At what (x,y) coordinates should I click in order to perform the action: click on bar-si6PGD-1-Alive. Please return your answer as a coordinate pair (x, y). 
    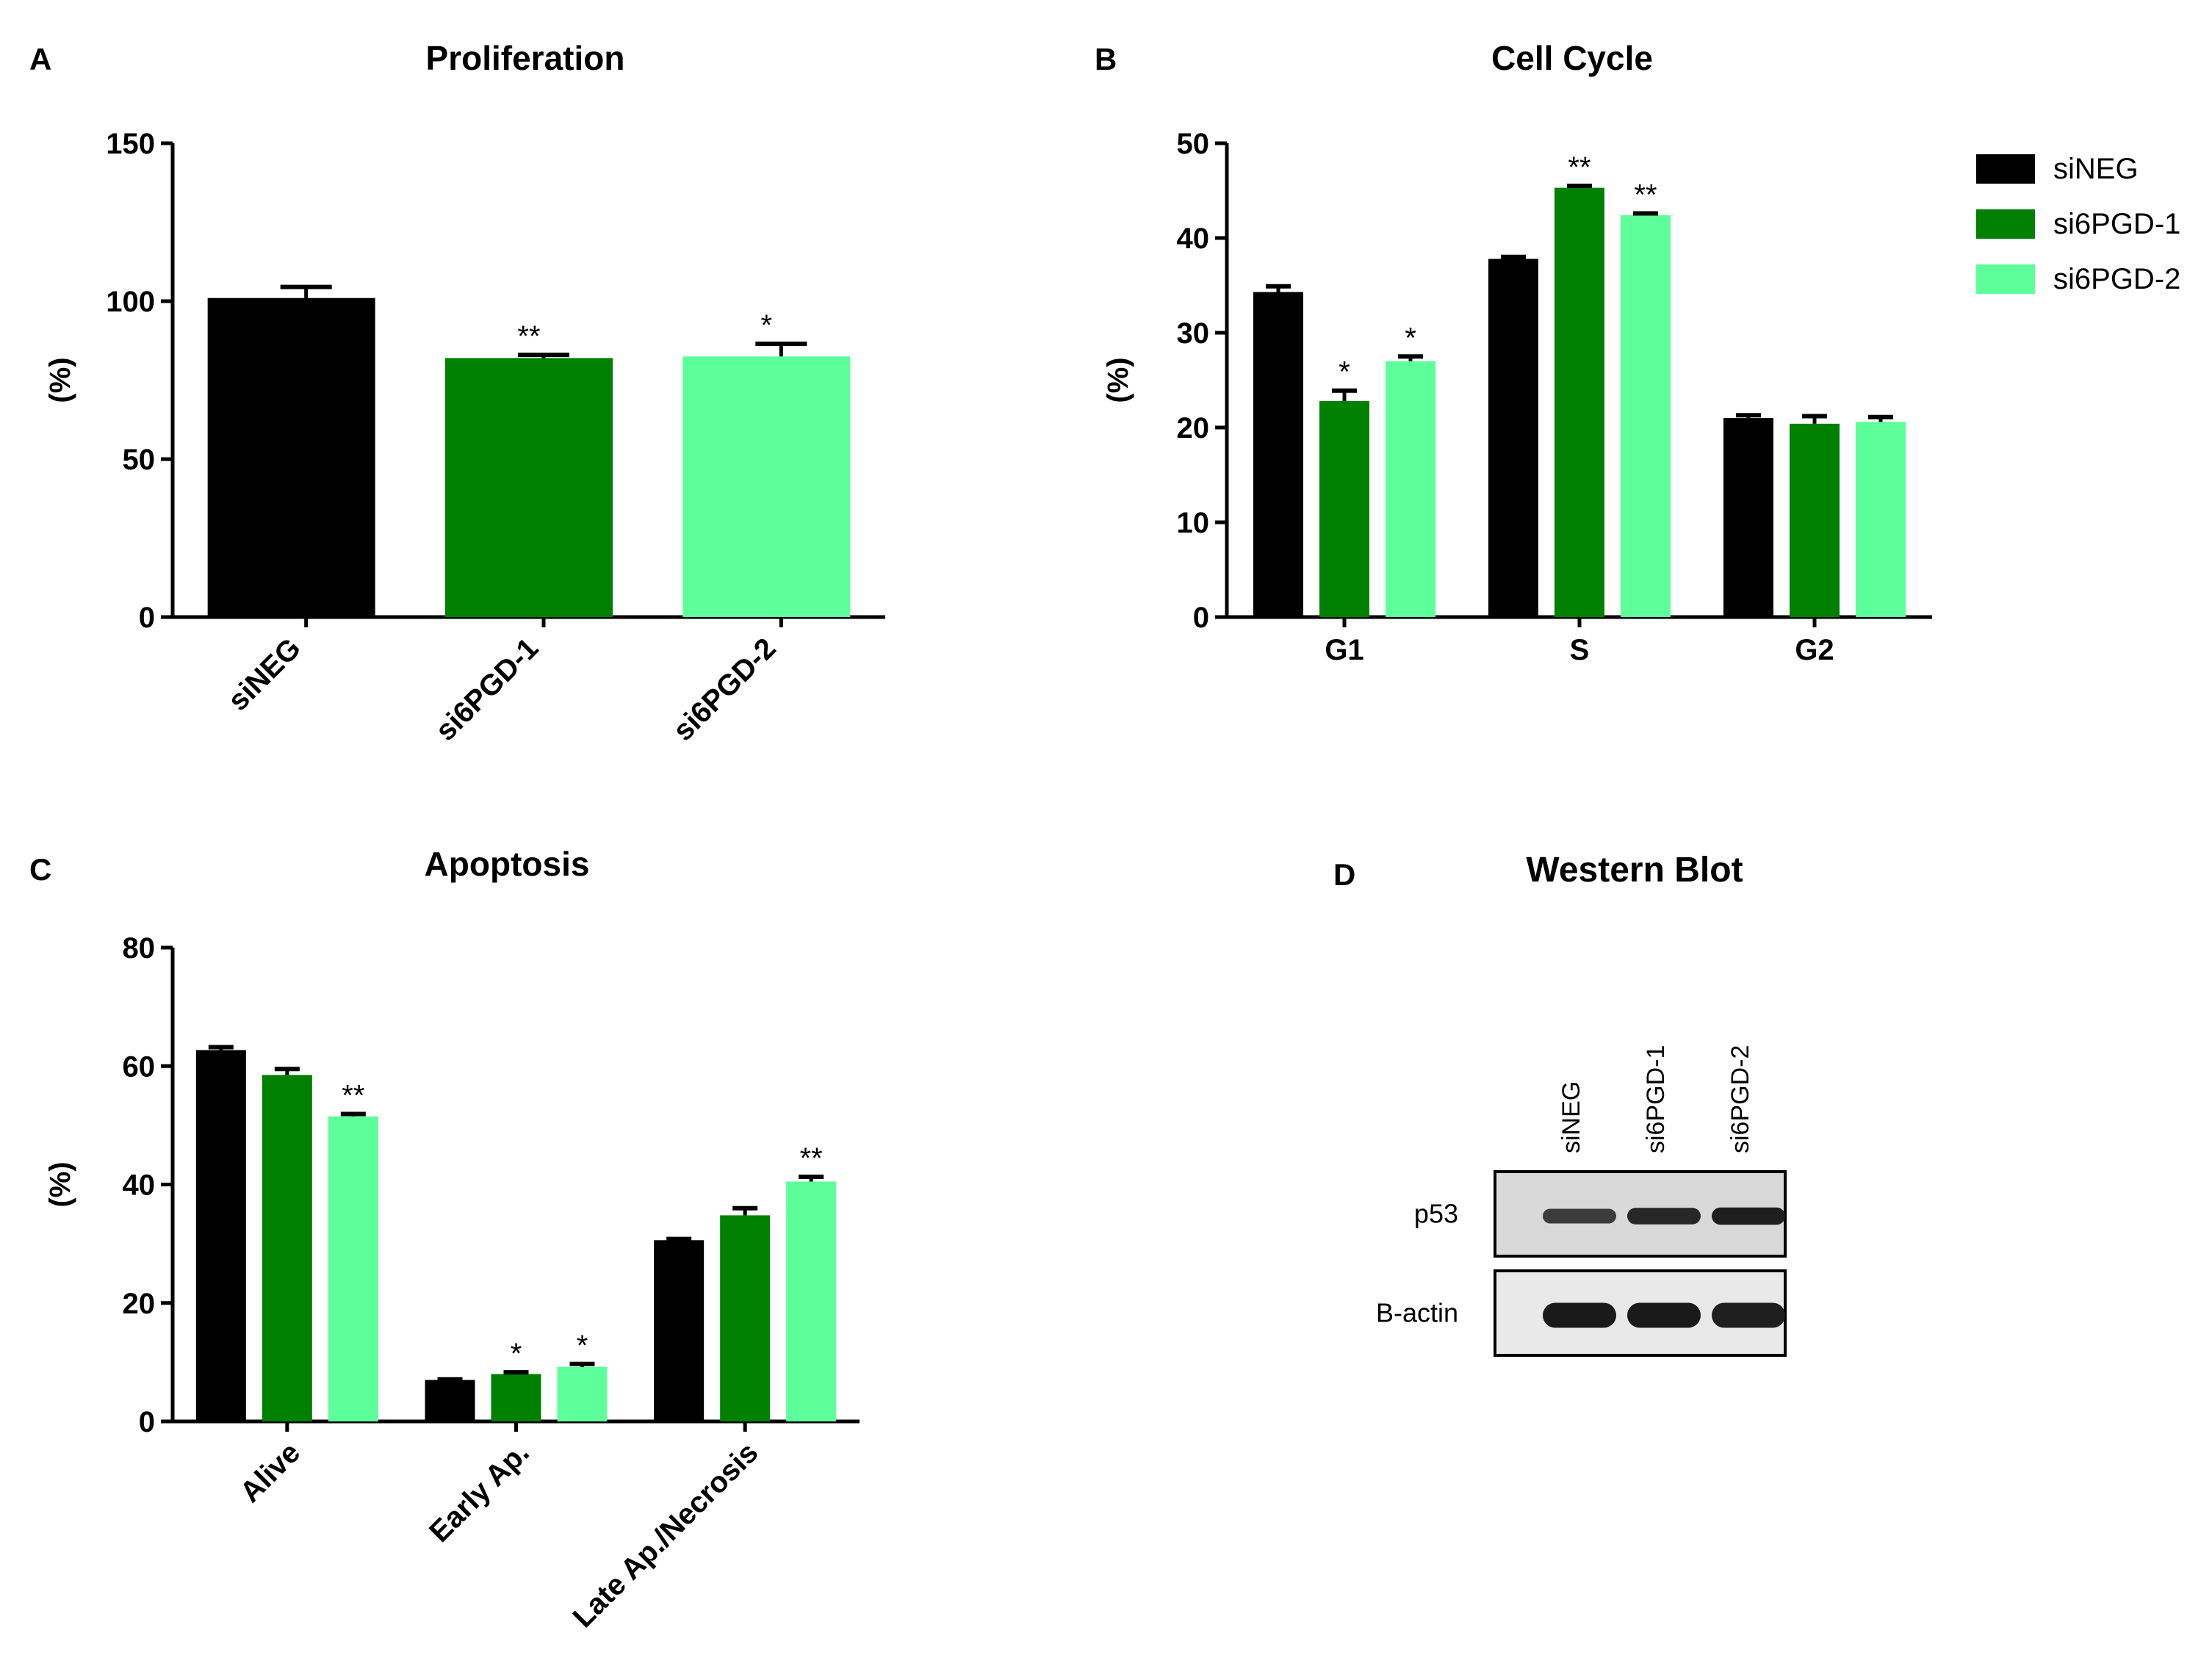
    Looking at the image, I should click on (287, 1248).